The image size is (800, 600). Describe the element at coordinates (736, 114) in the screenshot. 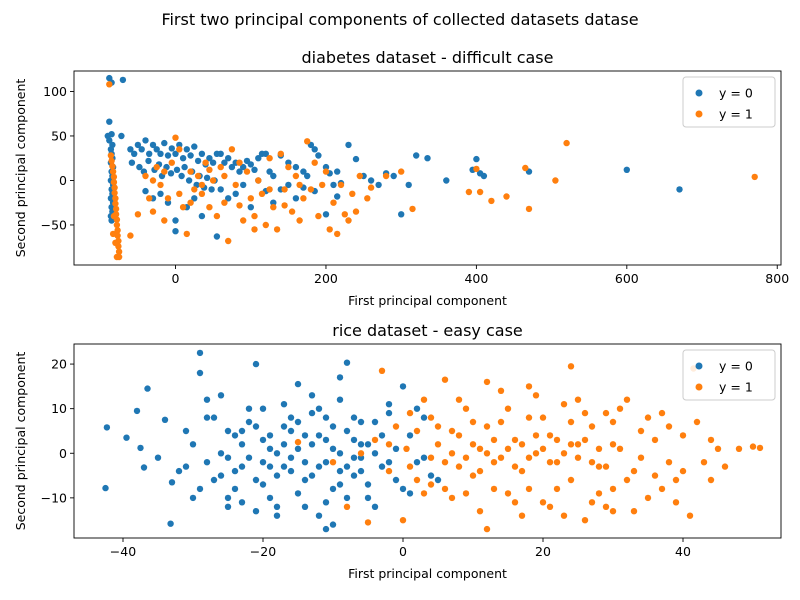

I see `chart1-legend-label: y = 1` at that location.